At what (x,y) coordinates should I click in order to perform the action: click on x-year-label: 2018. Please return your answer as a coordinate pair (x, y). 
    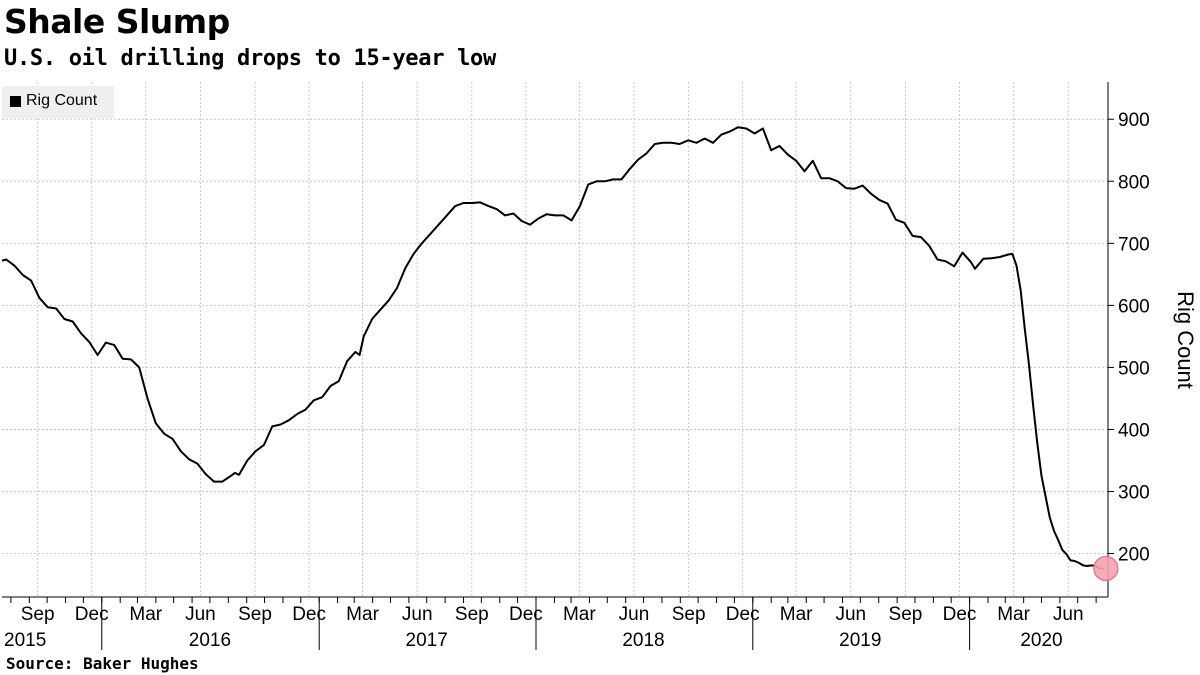
    Looking at the image, I should click on (643, 640).